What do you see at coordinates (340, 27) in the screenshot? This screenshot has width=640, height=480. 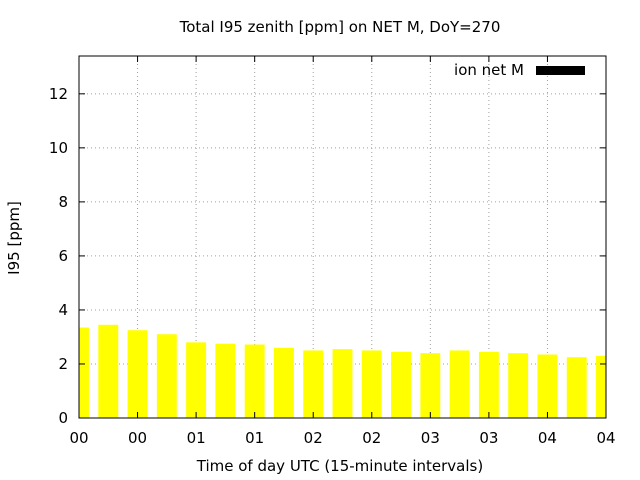 I see `chart-title: Total I95 zenith [ppm] on NET M, DoY=270` at bounding box center [340, 27].